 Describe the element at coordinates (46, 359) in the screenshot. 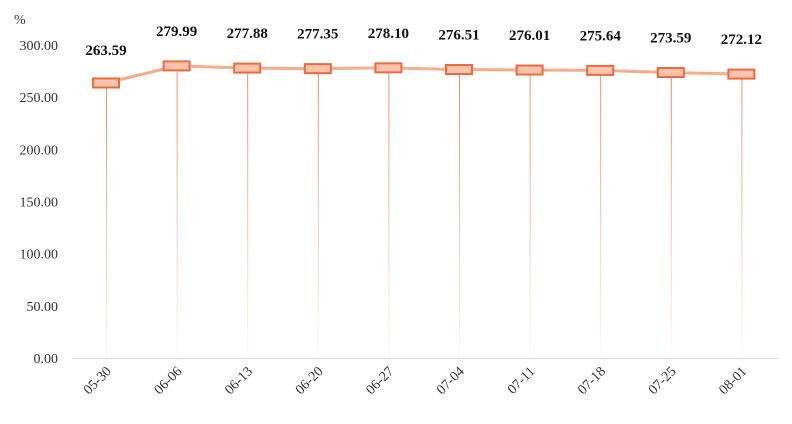

I see `y-tick-label: 0.00` at that location.